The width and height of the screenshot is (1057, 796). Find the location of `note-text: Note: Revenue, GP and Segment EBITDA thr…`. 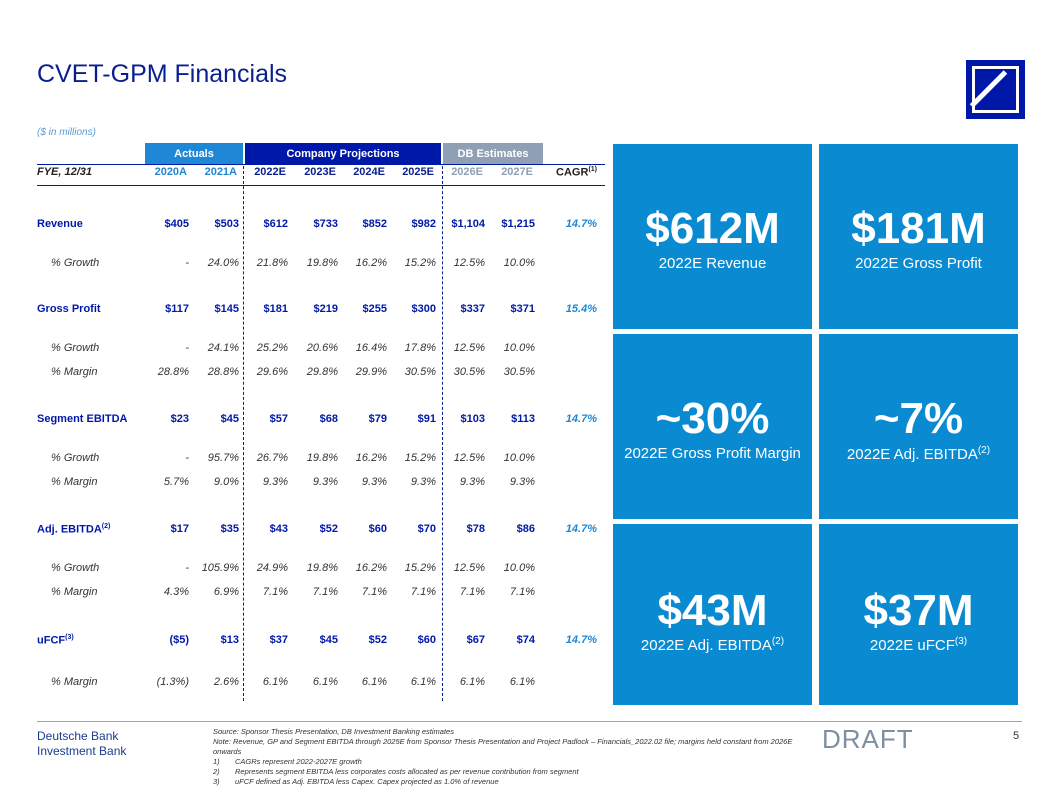

note-text: Note: Revenue, GP and Segment EBITDA thr… is located at coordinates (503, 746).